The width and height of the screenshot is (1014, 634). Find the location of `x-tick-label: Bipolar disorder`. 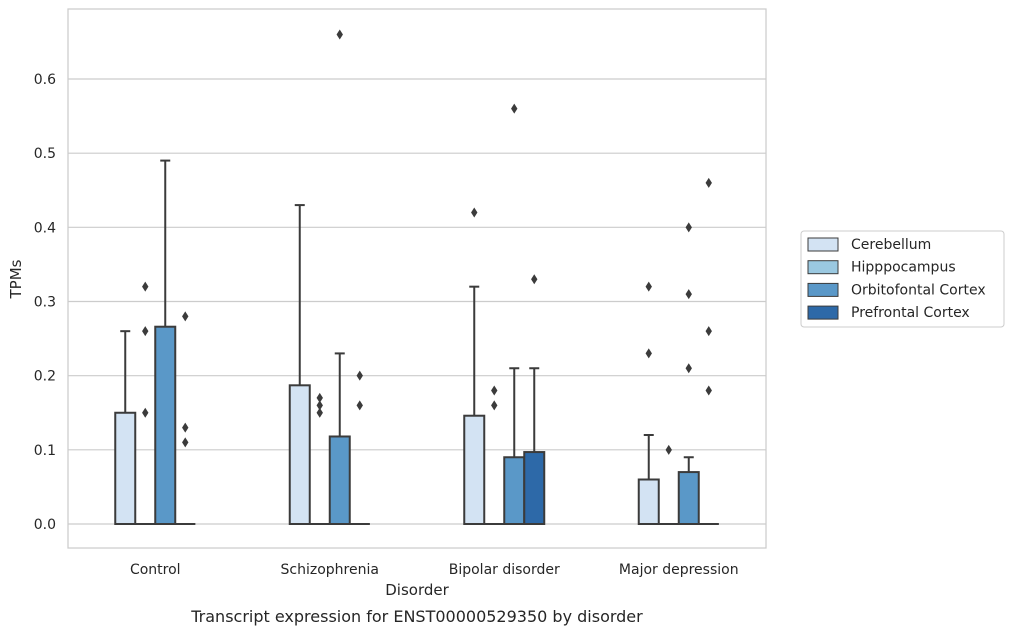

x-tick-label: Bipolar disorder is located at coordinates (504, 570).